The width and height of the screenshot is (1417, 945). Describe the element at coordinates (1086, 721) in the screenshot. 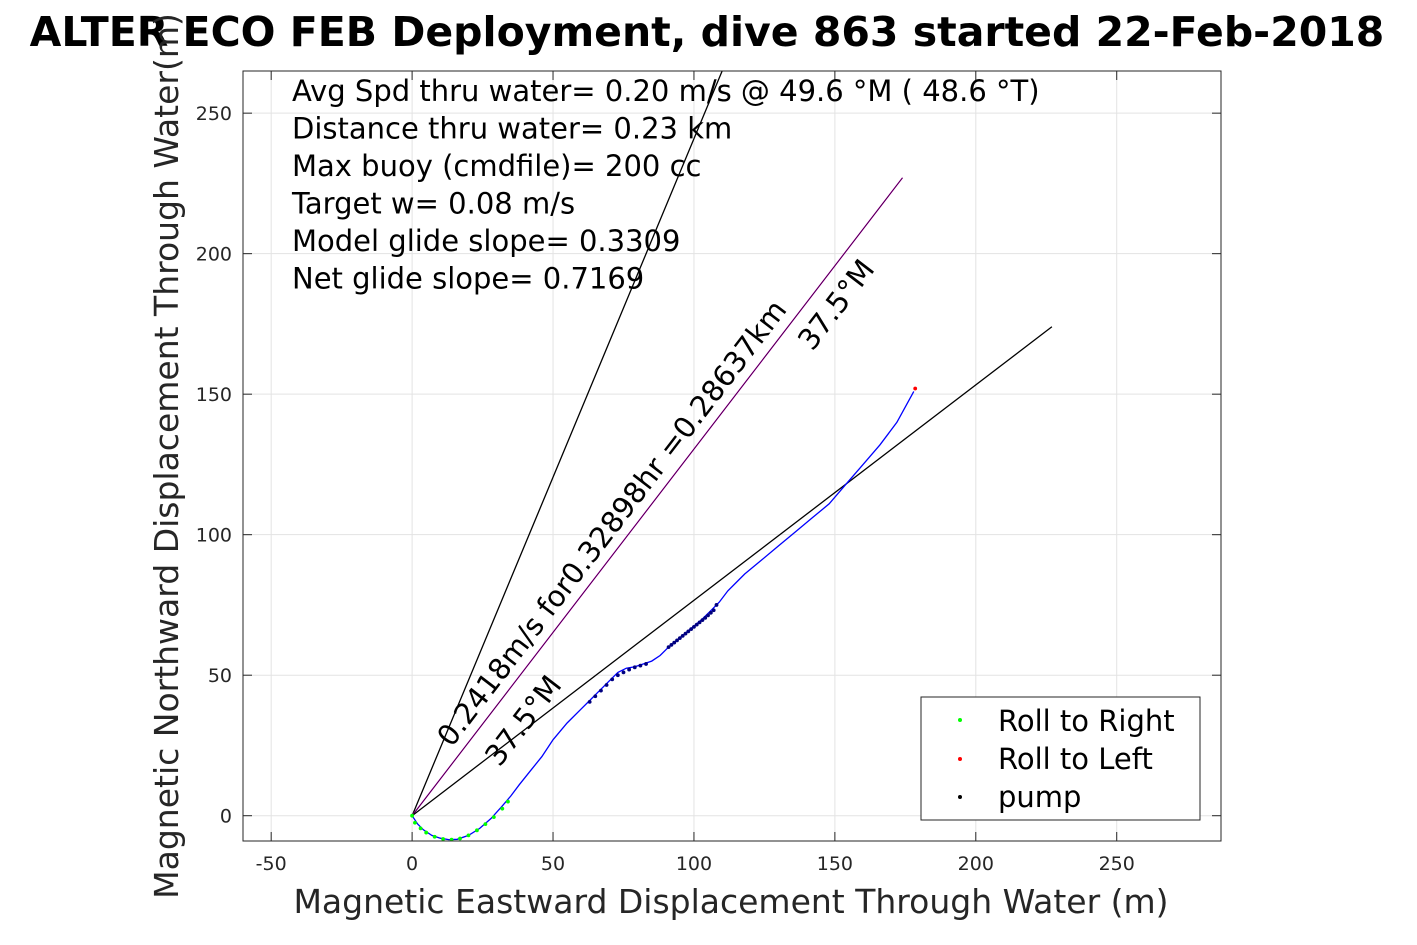

I see `legend-label-roll-right: Roll to Right` at that location.